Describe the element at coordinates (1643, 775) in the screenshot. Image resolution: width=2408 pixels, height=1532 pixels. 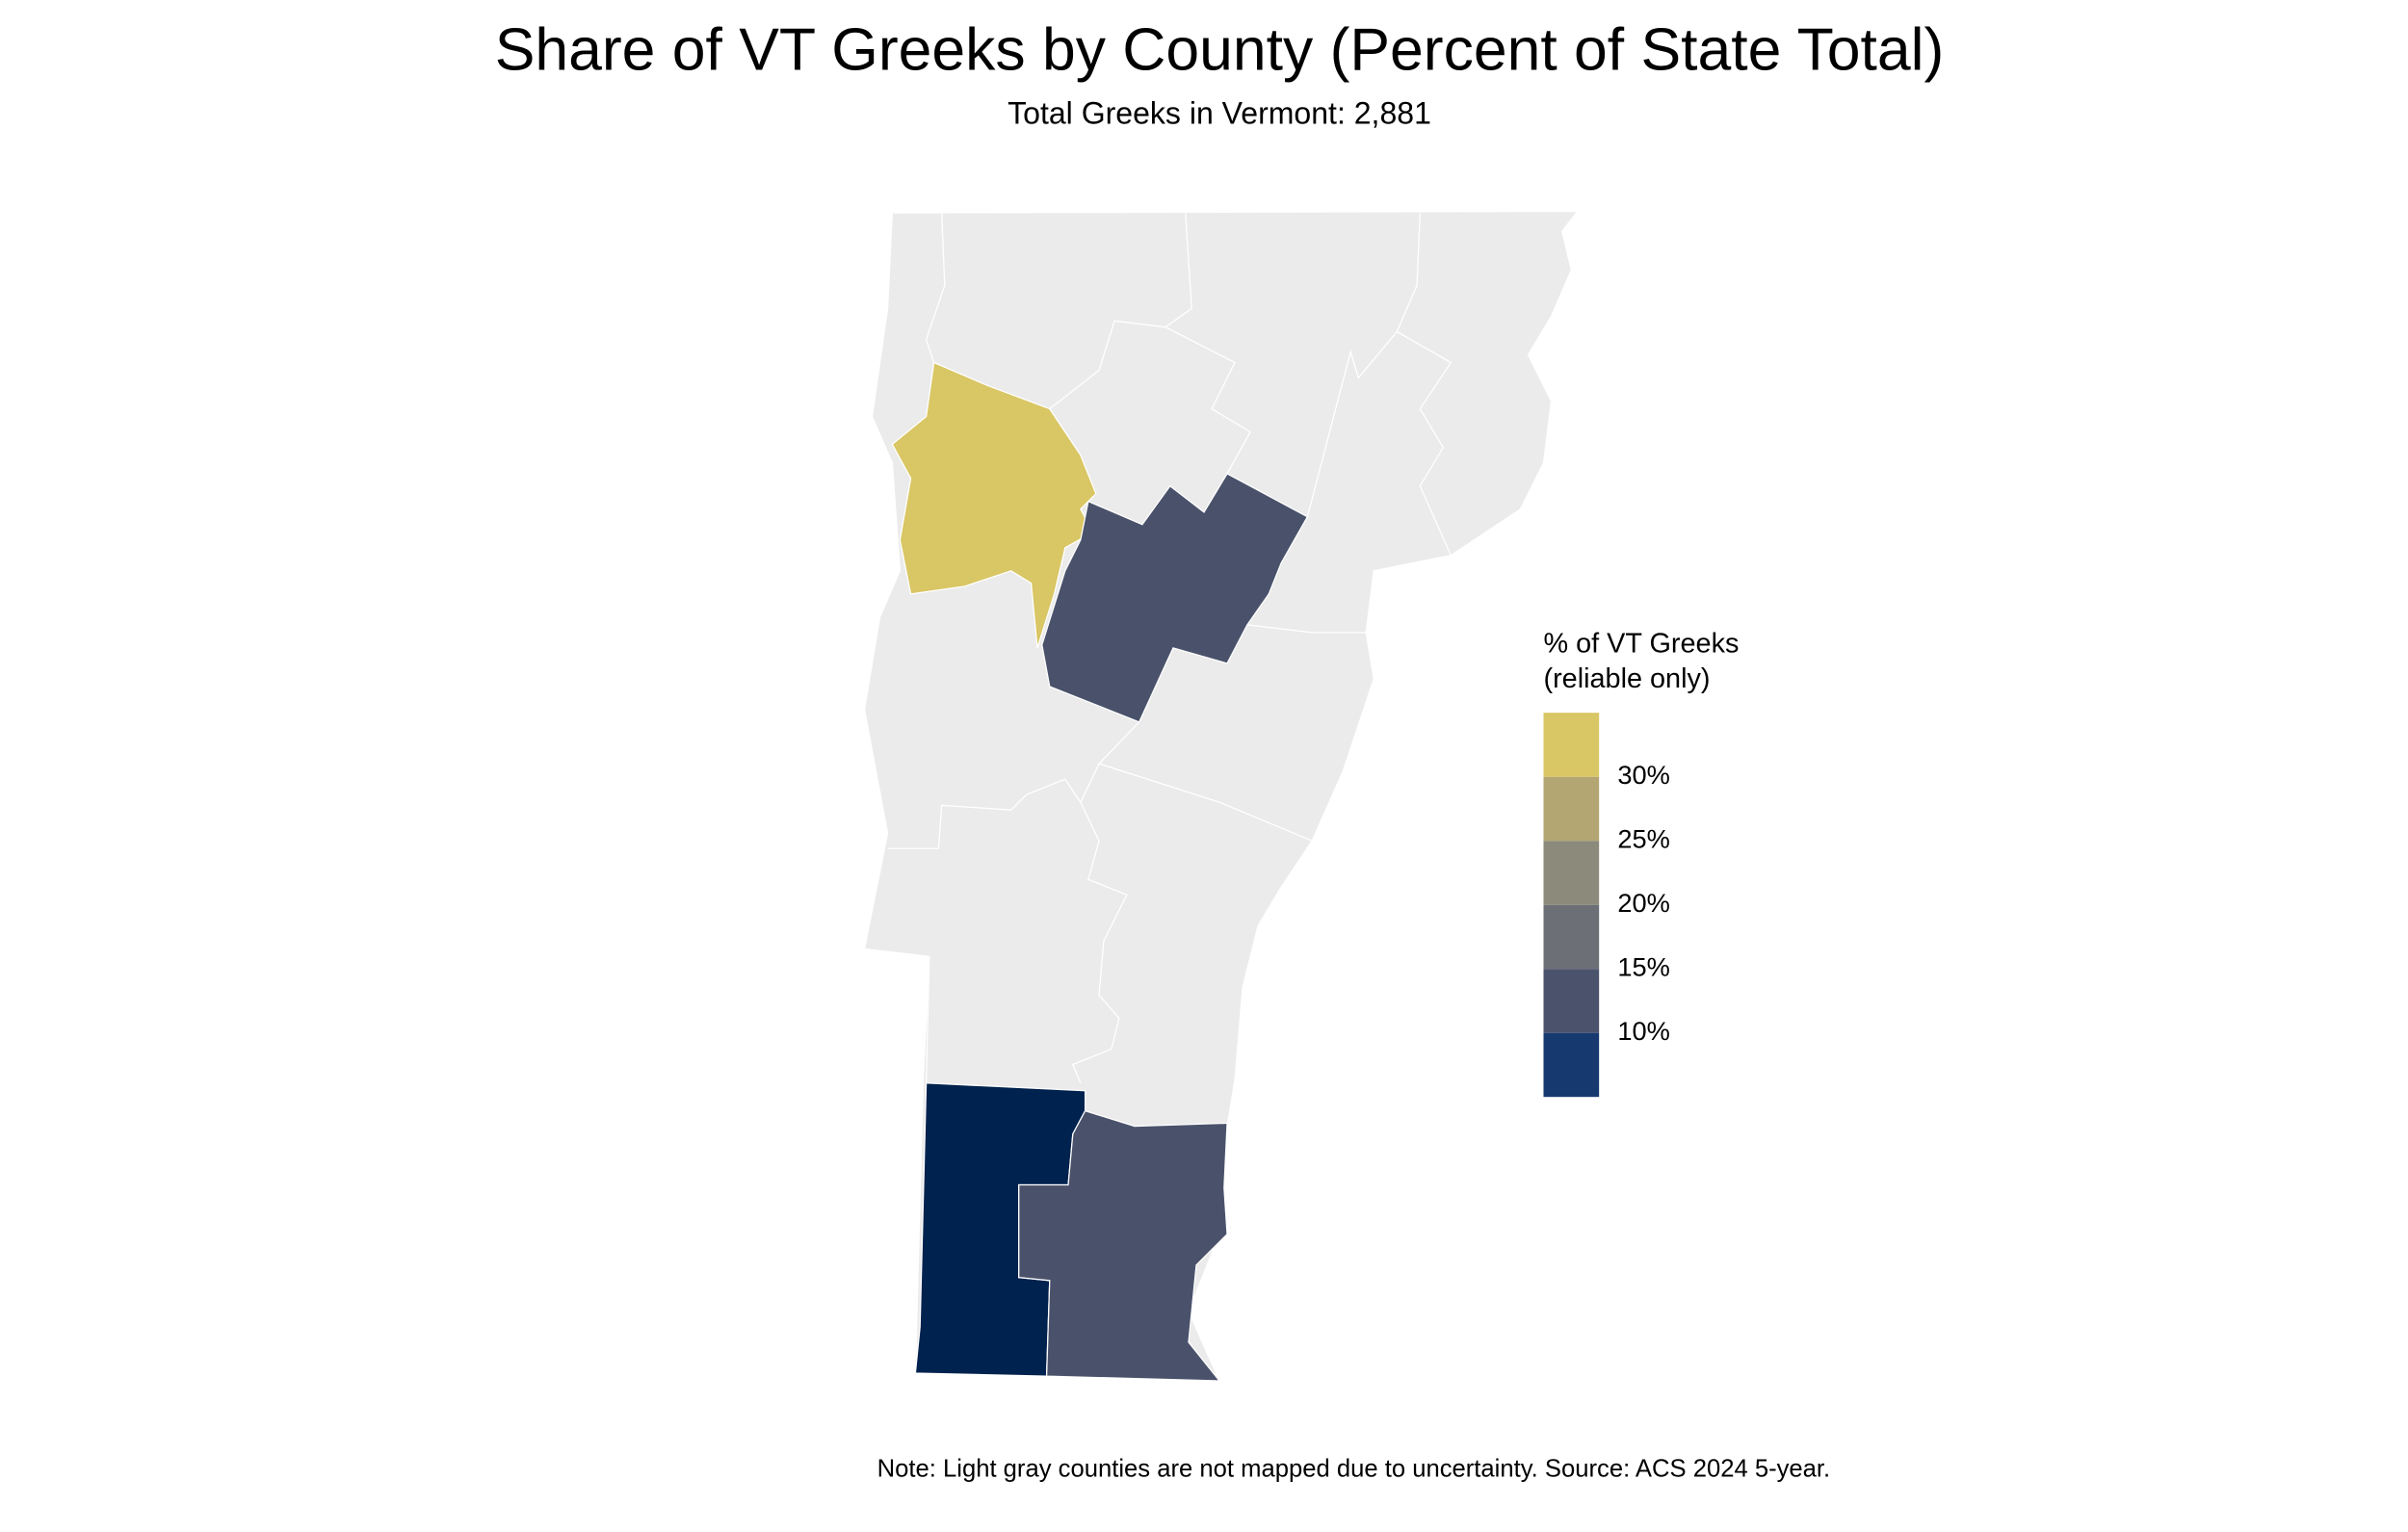
I see `legend-tick-label: 30%` at that location.